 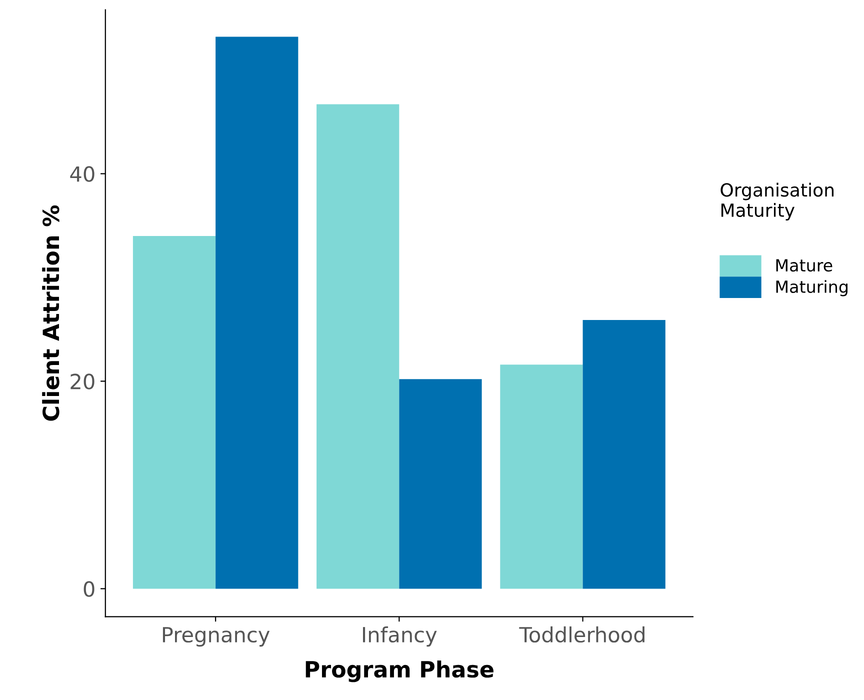 What do you see at coordinates (51, 313) in the screenshot?
I see `y-axis-title: Client Attrition %` at bounding box center [51, 313].